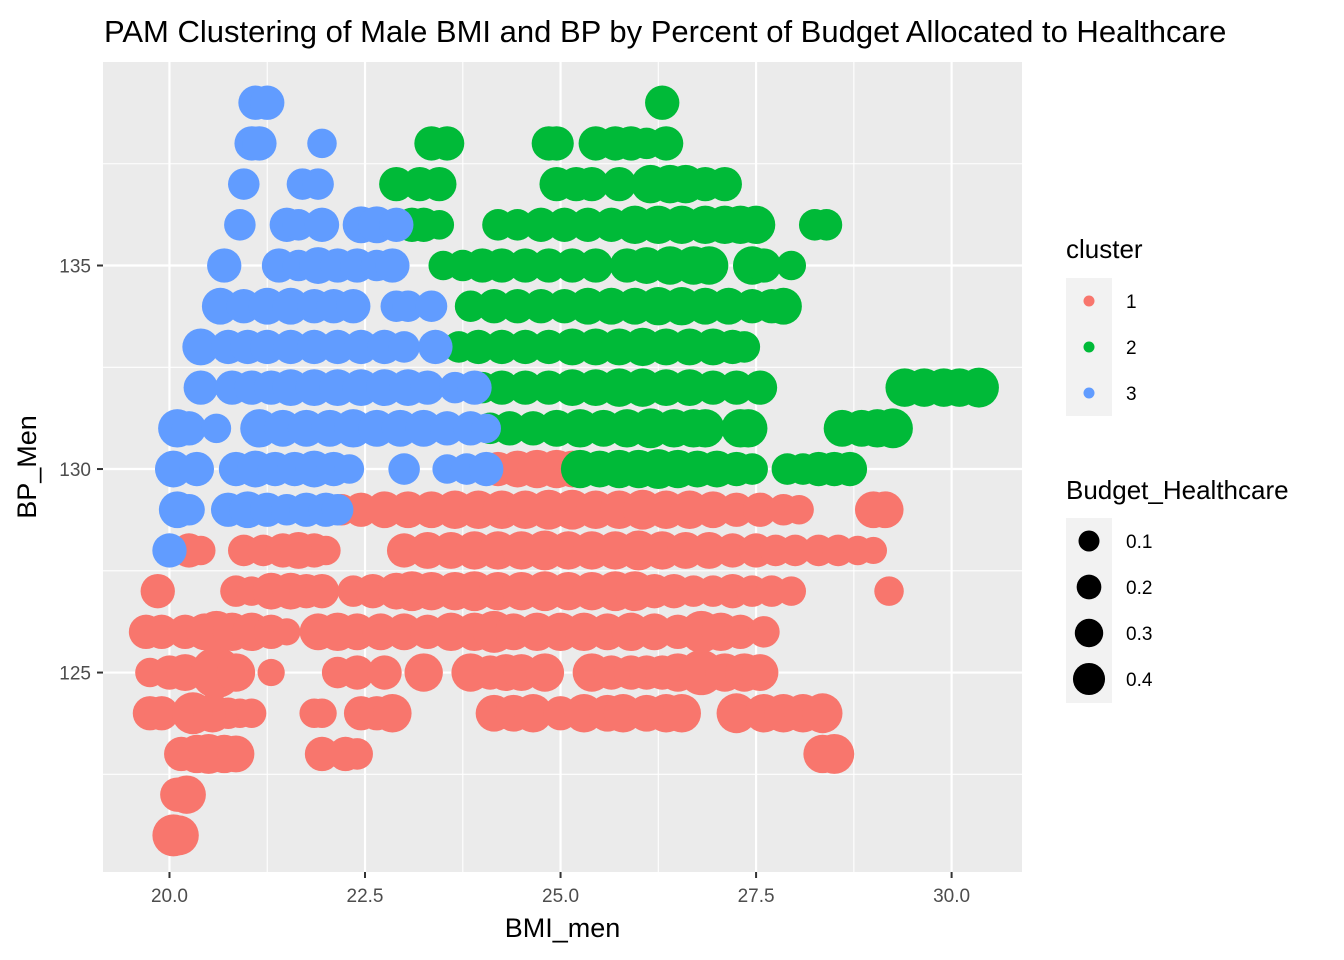 The width and height of the screenshot is (1344, 960). What do you see at coordinates (560, 896) in the screenshot?
I see `x-tick-label: 25.0` at bounding box center [560, 896].